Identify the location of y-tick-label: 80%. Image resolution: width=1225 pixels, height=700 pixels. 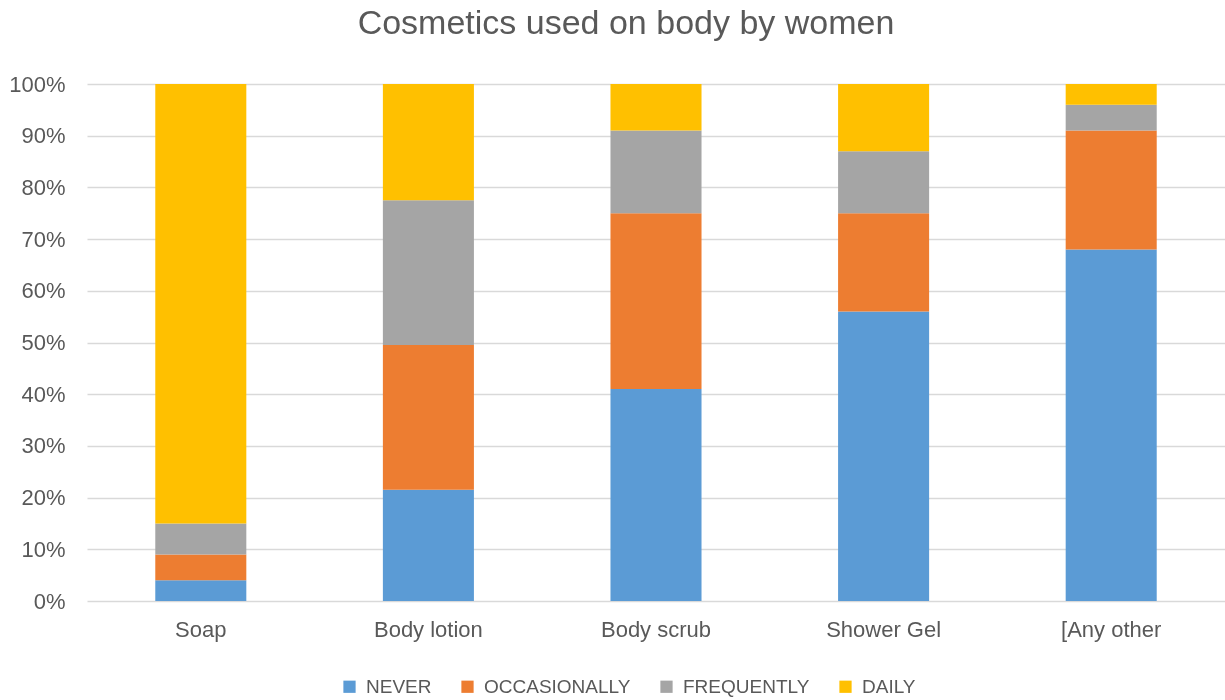
(43, 187).